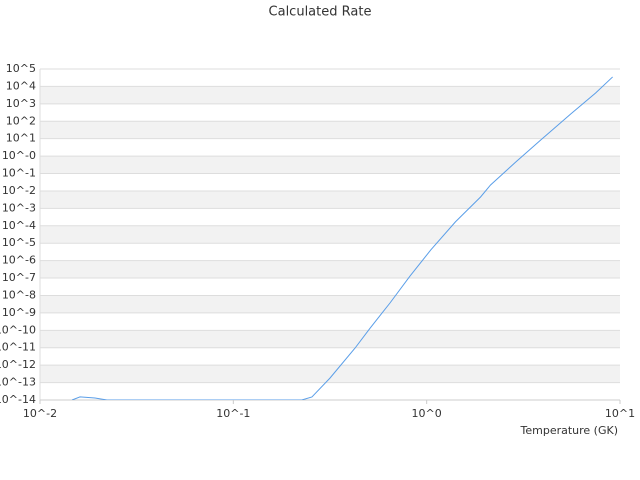 The image size is (640, 480). I want to click on x-tick-label: 10^-2, so click(40, 413).